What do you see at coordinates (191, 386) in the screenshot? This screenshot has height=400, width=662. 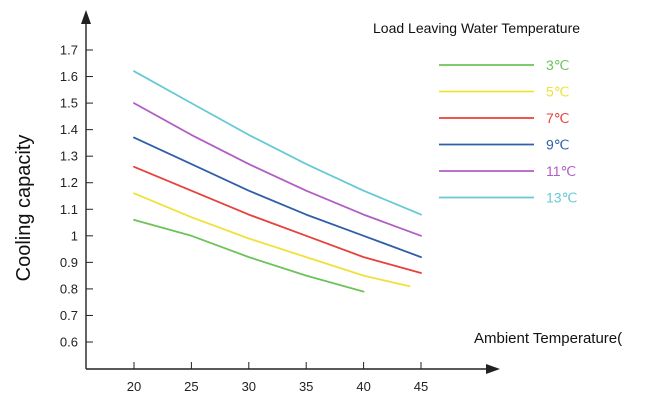 I see `x-tick-label: 25` at bounding box center [191, 386].